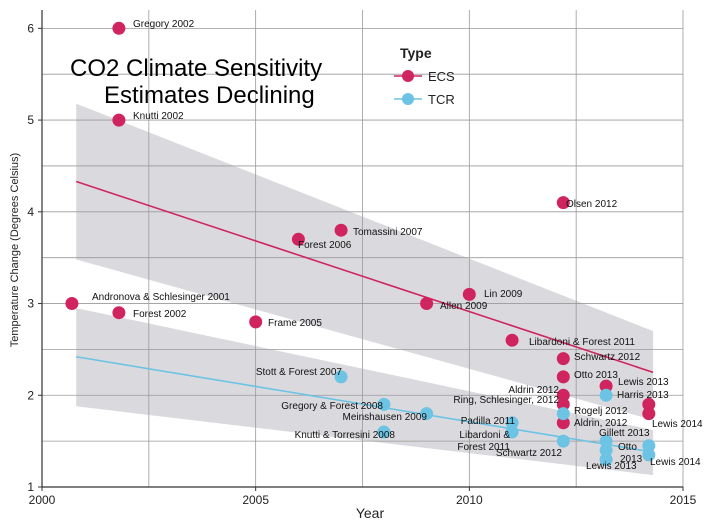  I want to click on ecs-label-1: Knutti 2002, so click(158, 116).